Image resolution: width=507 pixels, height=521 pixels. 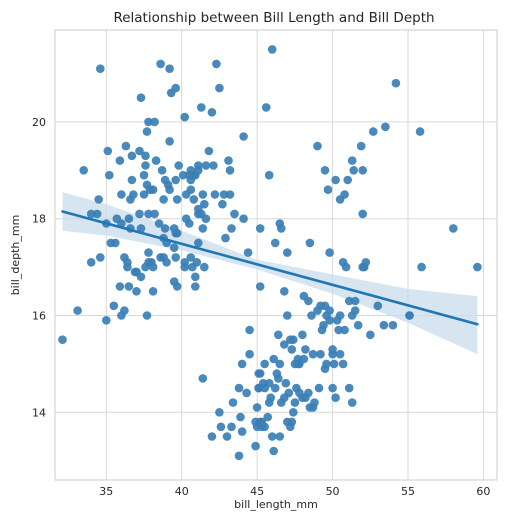 I want to click on y-axis-label: bill_depth_mm, so click(x=15, y=255).